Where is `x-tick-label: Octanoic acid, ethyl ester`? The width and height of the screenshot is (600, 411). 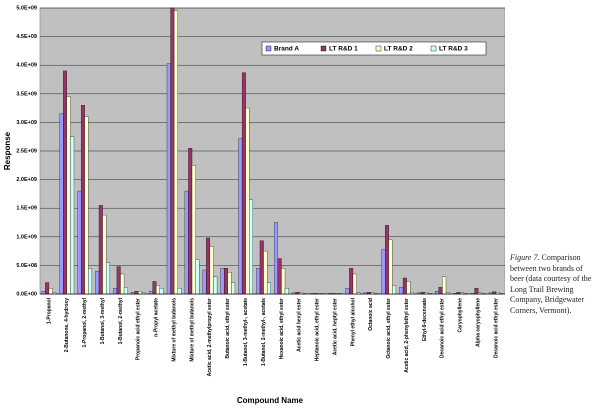 x-tick-label: Octanoic acid, ethyl ester is located at coordinates (389, 328).